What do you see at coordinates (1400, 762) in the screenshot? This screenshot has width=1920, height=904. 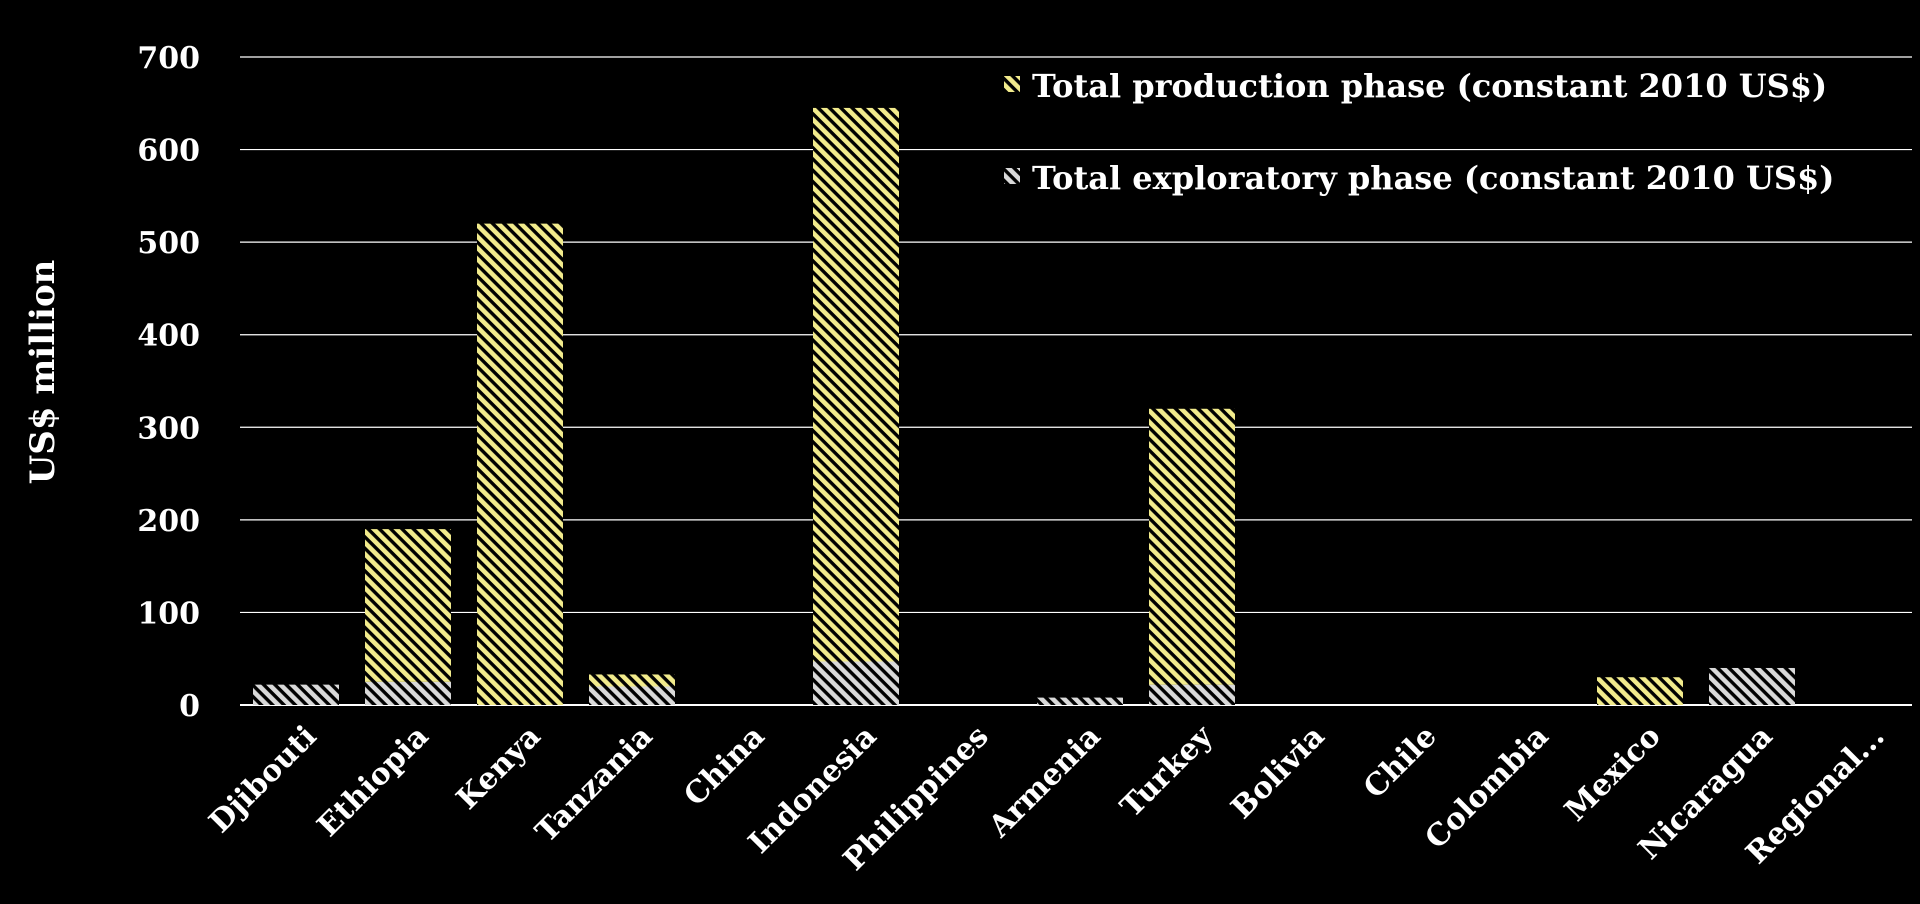 I see `x-category-label: Chile` at bounding box center [1400, 762].